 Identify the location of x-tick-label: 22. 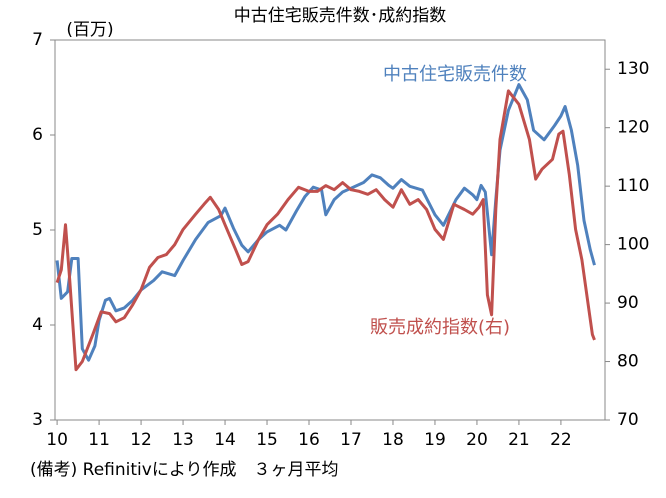
(561, 440).